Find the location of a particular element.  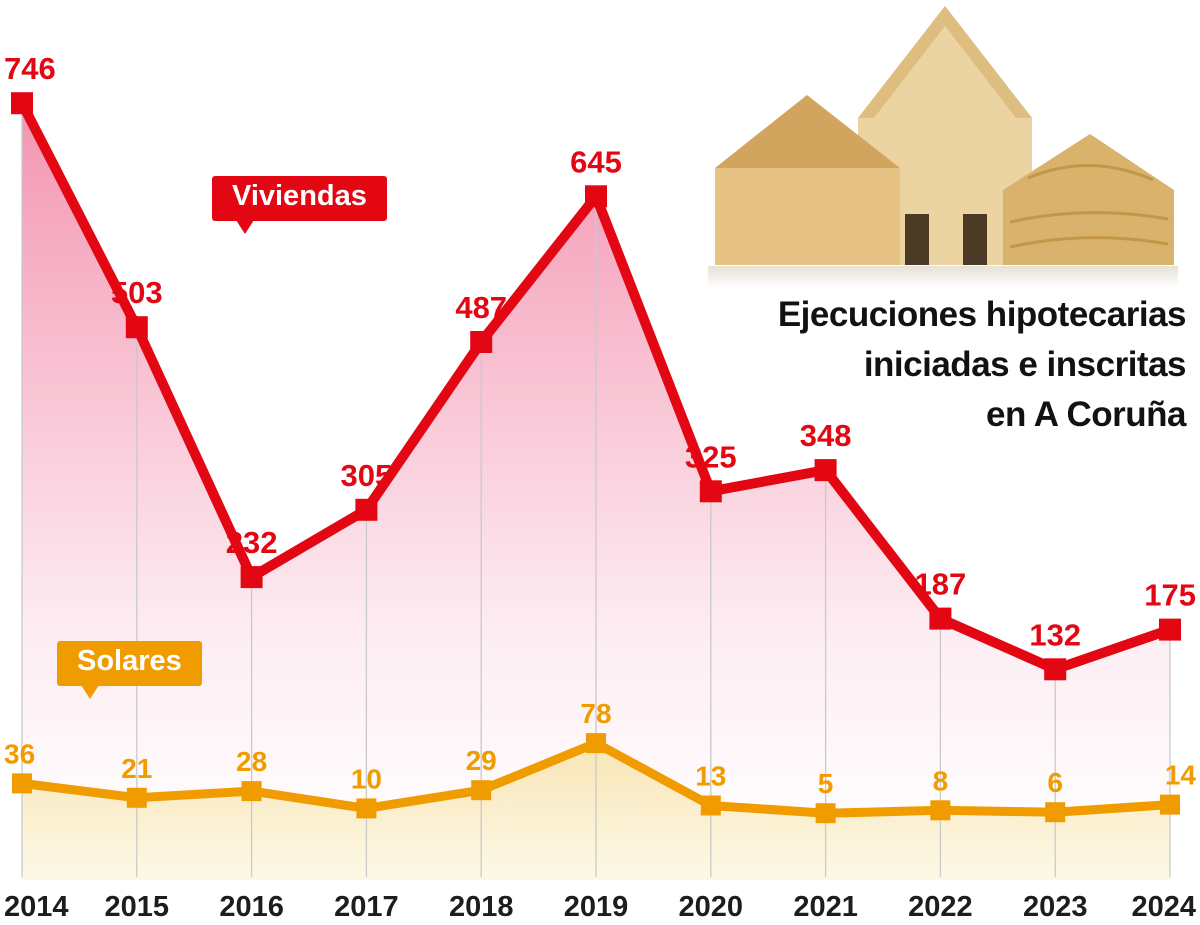

solares-value-label: 28 is located at coordinates (251, 761).